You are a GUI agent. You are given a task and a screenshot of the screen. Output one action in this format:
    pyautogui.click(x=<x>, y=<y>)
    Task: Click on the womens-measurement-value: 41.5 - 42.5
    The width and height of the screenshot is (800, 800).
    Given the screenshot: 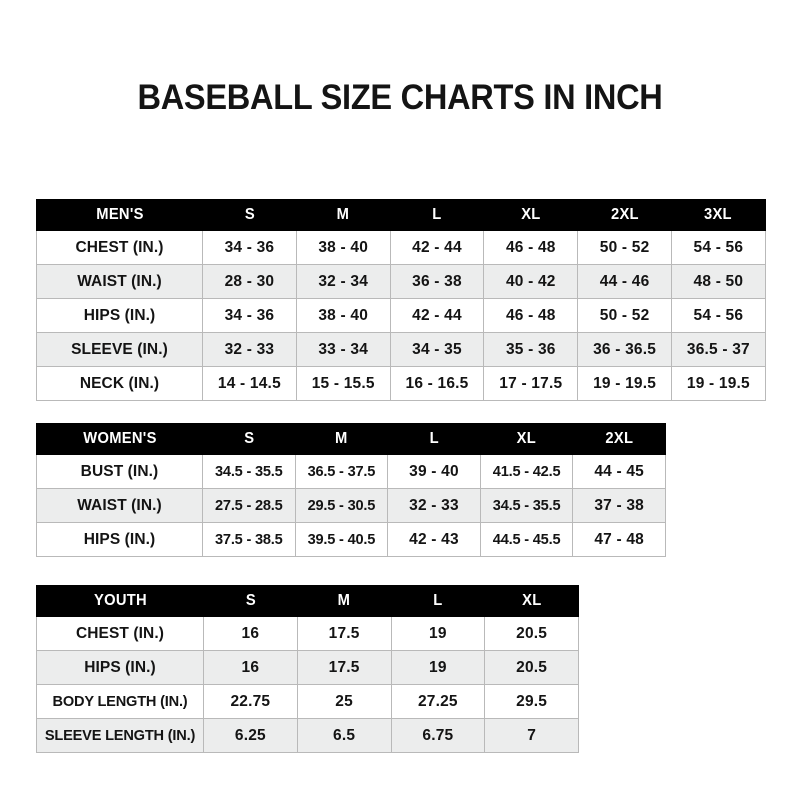 What is the action you would take?
    pyautogui.click(x=526, y=471)
    